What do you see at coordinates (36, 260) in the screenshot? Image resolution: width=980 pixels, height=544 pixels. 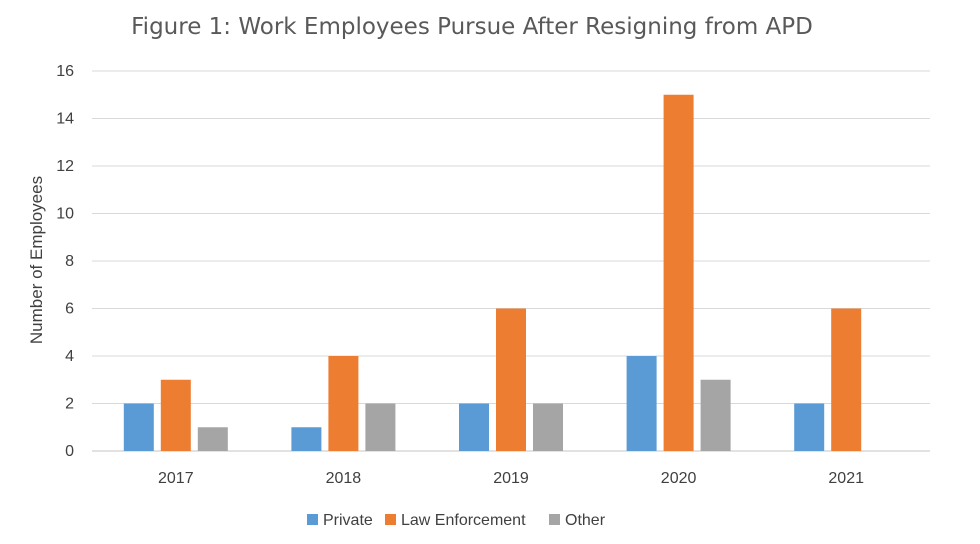 I see `y-axis-label: Number of Employees` at bounding box center [36, 260].